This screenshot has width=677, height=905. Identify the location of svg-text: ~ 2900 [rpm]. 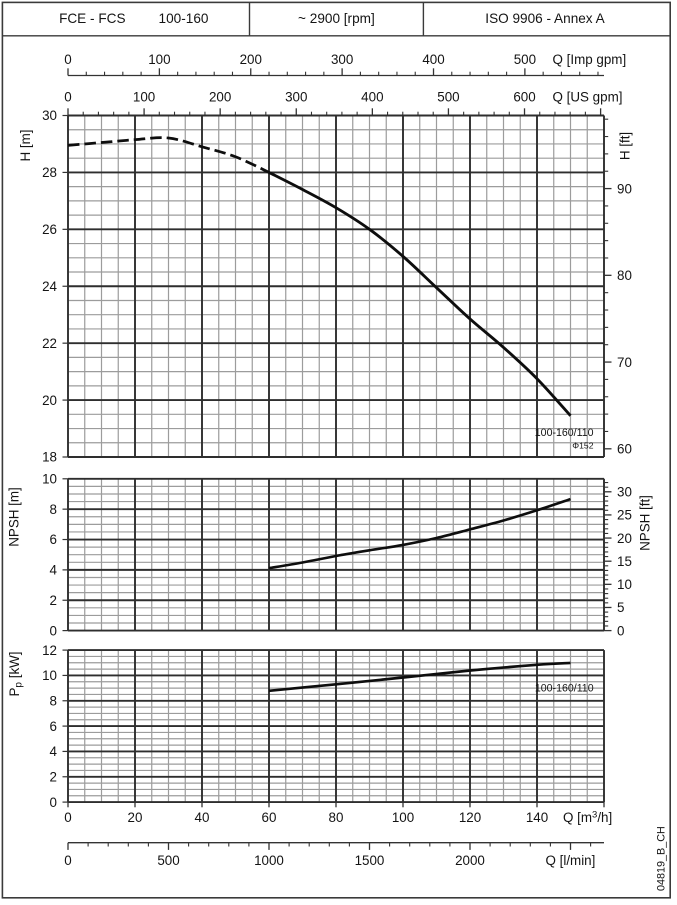
(336, 18).